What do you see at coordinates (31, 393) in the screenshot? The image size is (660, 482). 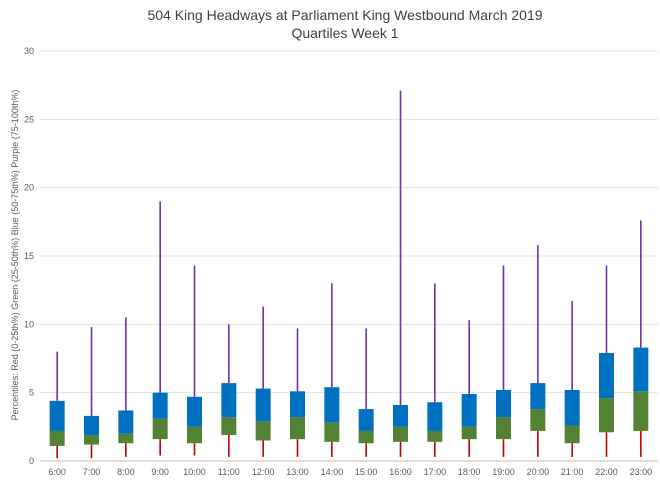 I see `y-tick-label: 5` at bounding box center [31, 393].